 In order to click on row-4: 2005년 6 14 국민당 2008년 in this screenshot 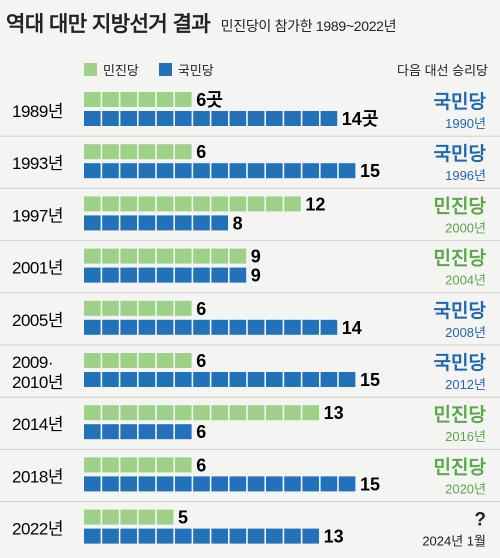, I will do `click(250, 316)`.